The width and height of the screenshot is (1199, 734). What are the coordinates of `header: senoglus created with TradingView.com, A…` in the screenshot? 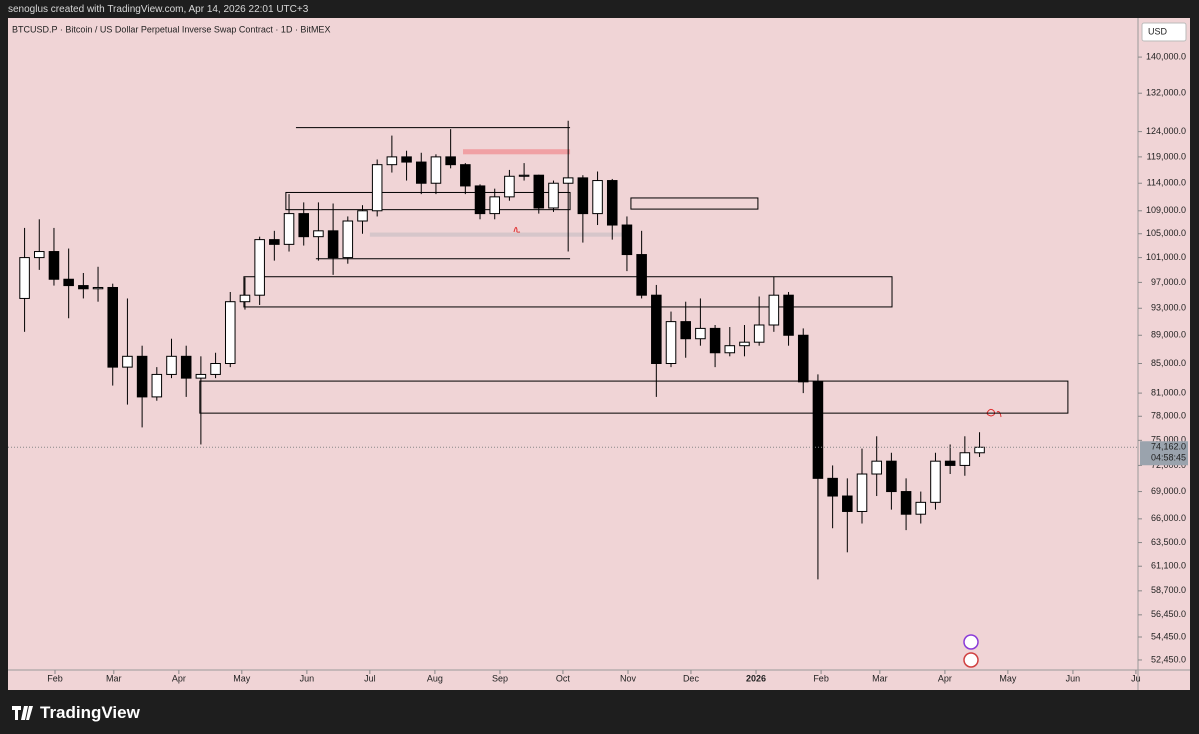 It's located at (158, 9).